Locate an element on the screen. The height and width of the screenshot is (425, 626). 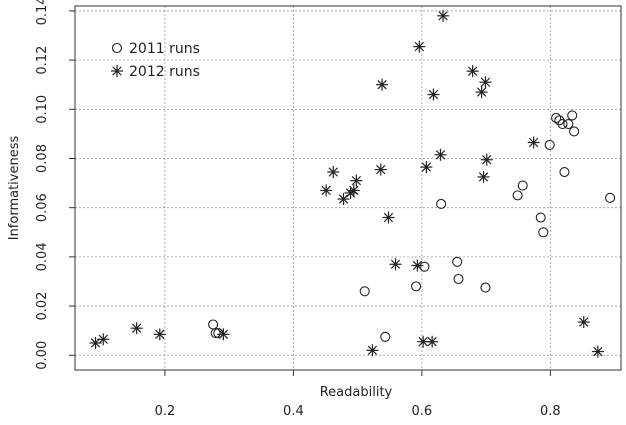
legend-label-2011: 2011 runs is located at coordinates (164, 49).